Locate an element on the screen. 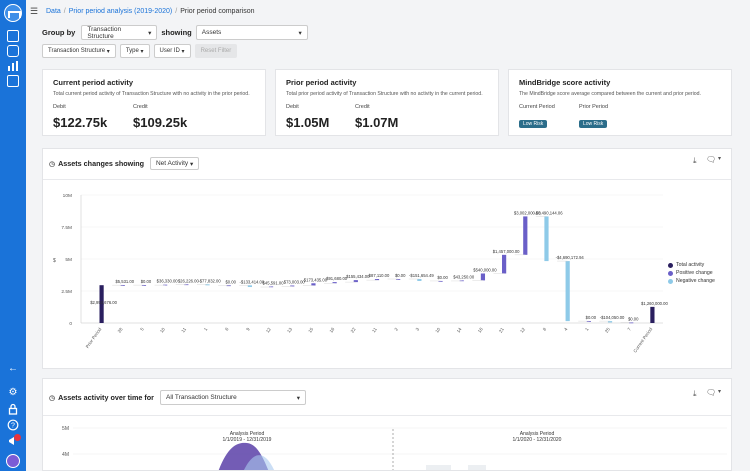  activity-structure-select: All Transaction Structure ▾ is located at coordinates (232, 397).